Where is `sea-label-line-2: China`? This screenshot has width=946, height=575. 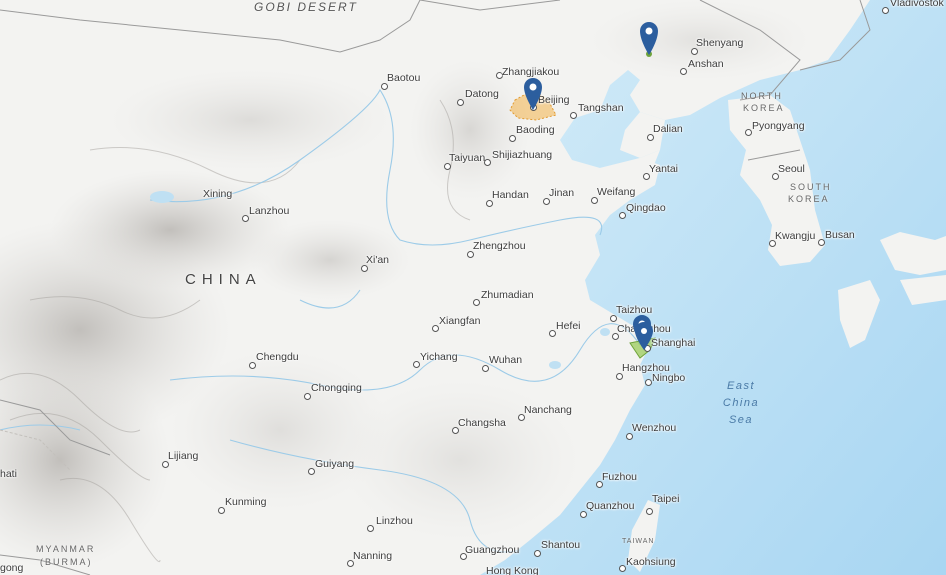
sea-label-line-2: China is located at coordinates (741, 403).